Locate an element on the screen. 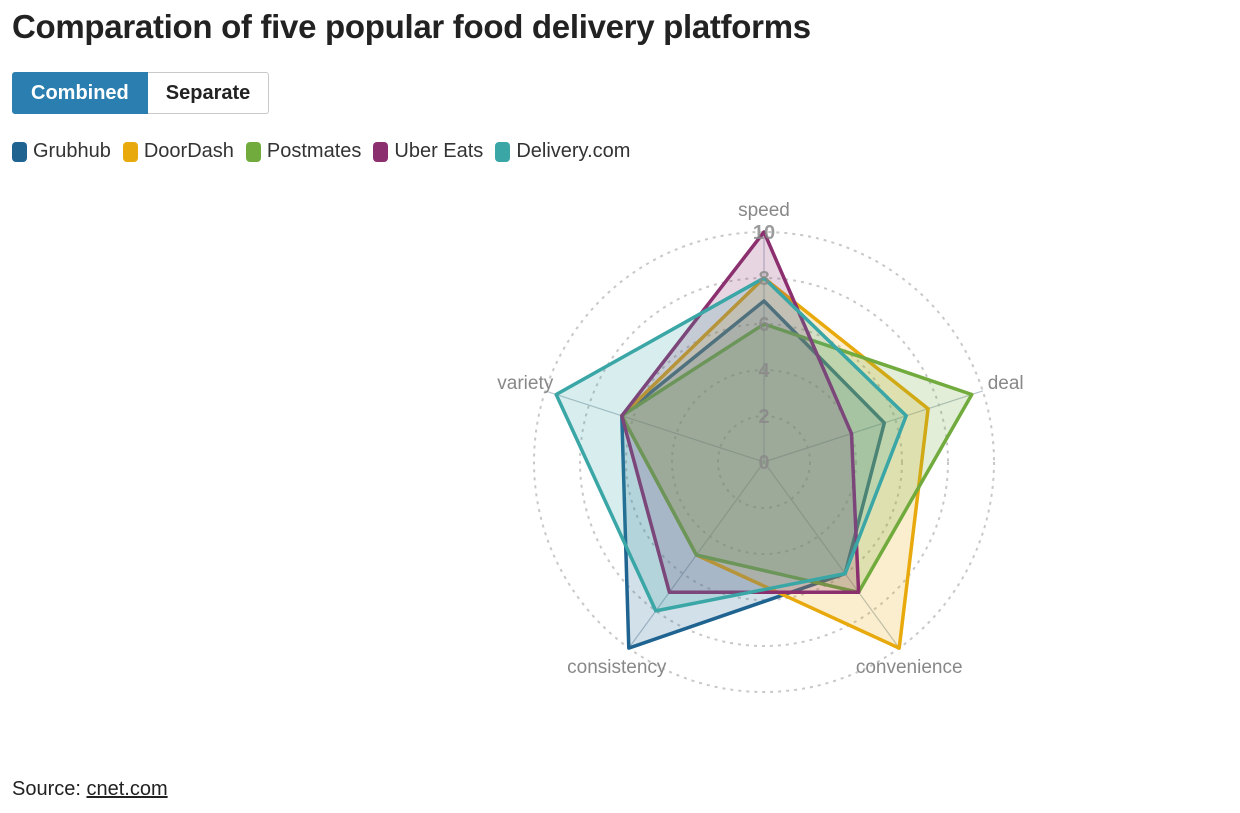 This screenshot has width=1240, height=813. legend-label: Postmates is located at coordinates (314, 151).